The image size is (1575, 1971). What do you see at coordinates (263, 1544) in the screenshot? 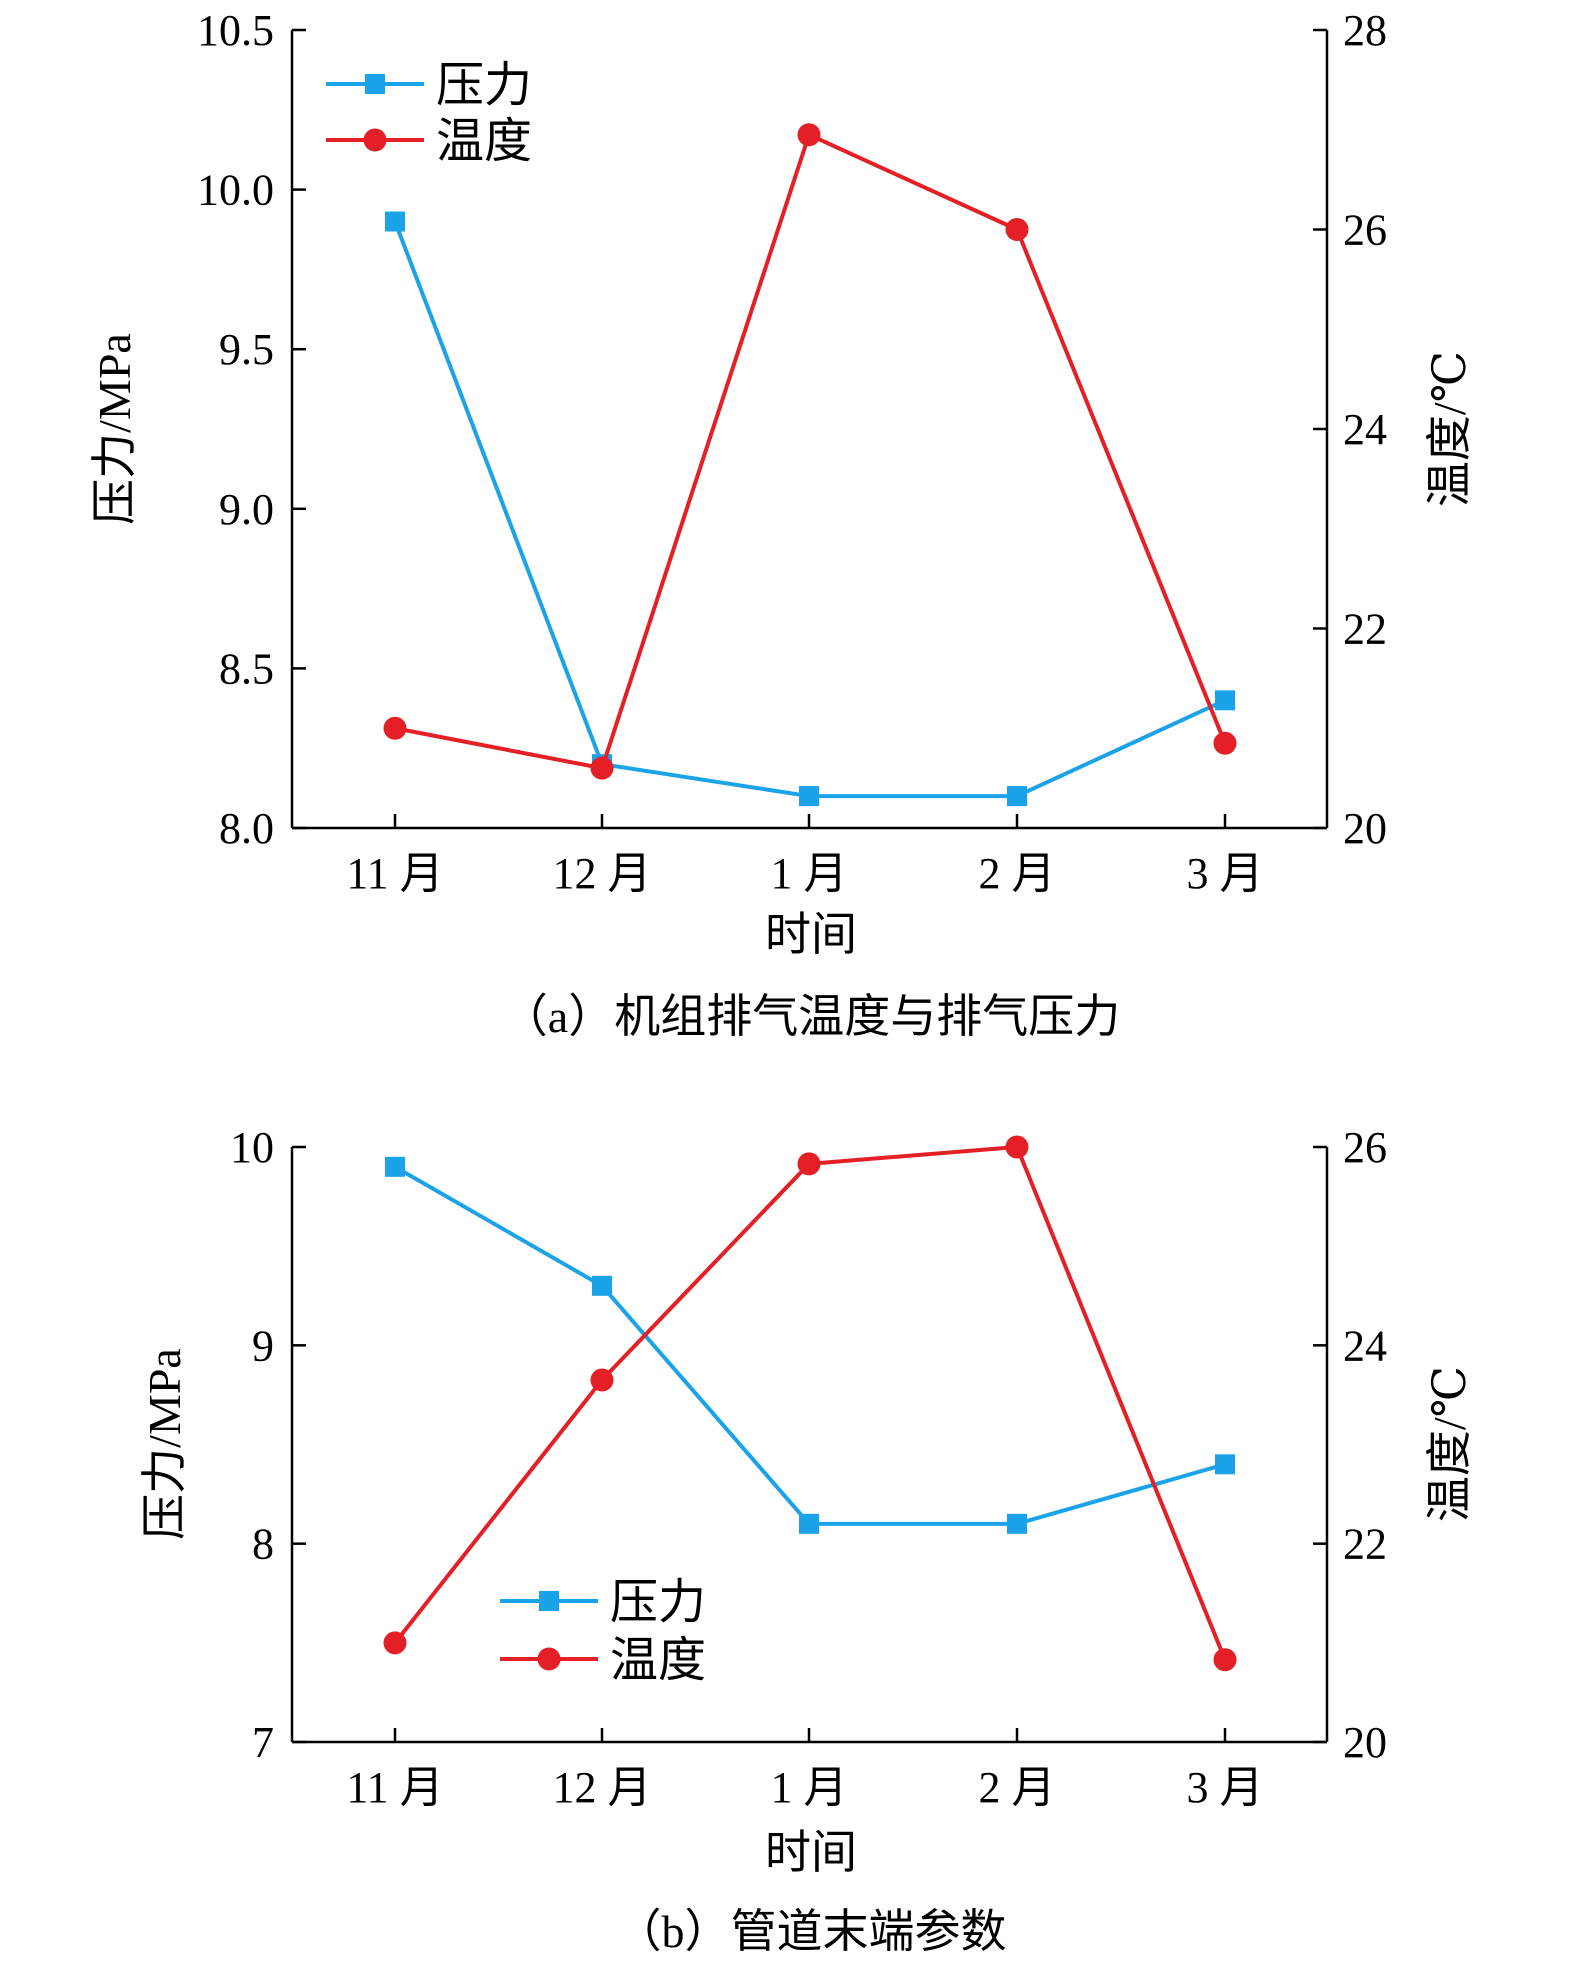
I see `left-y-tick-label: 8` at bounding box center [263, 1544].